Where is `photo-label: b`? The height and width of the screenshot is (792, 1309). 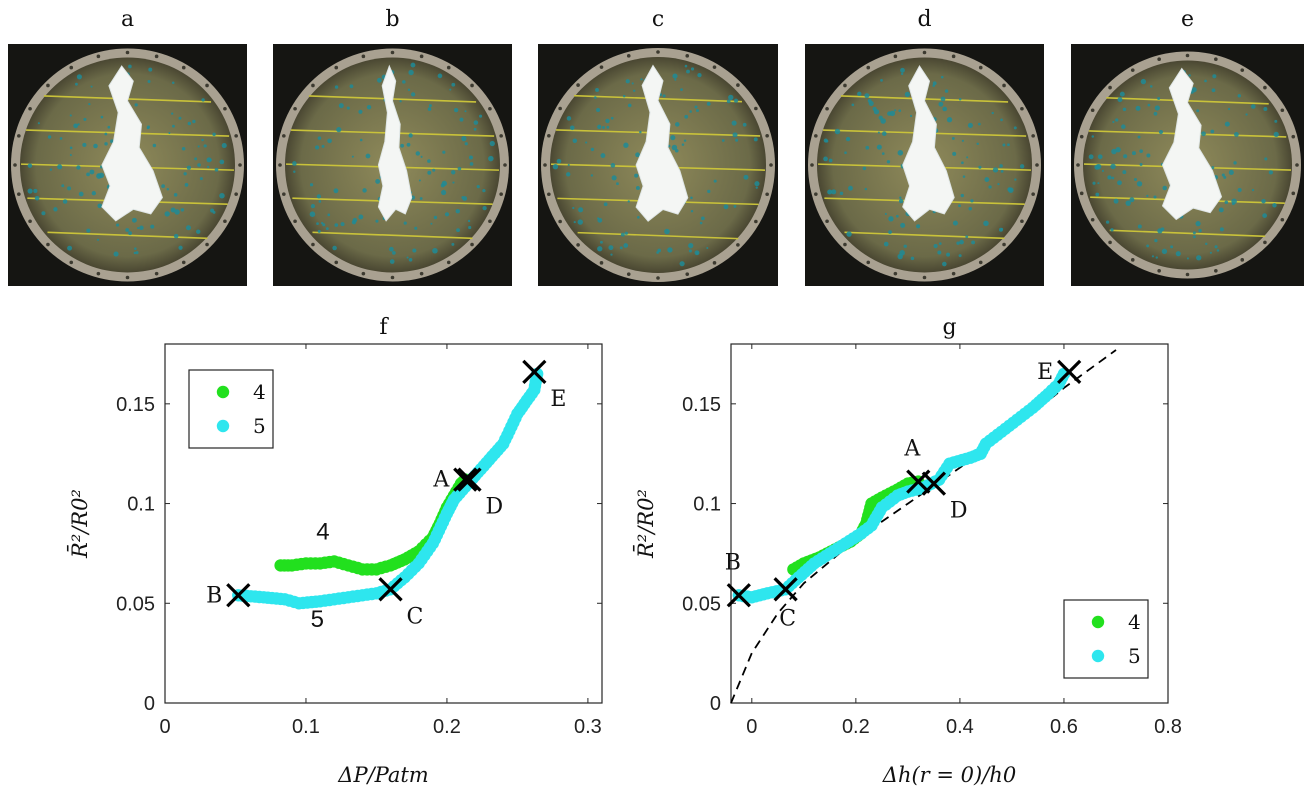
photo-label: b is located at coordinates (392, 19).